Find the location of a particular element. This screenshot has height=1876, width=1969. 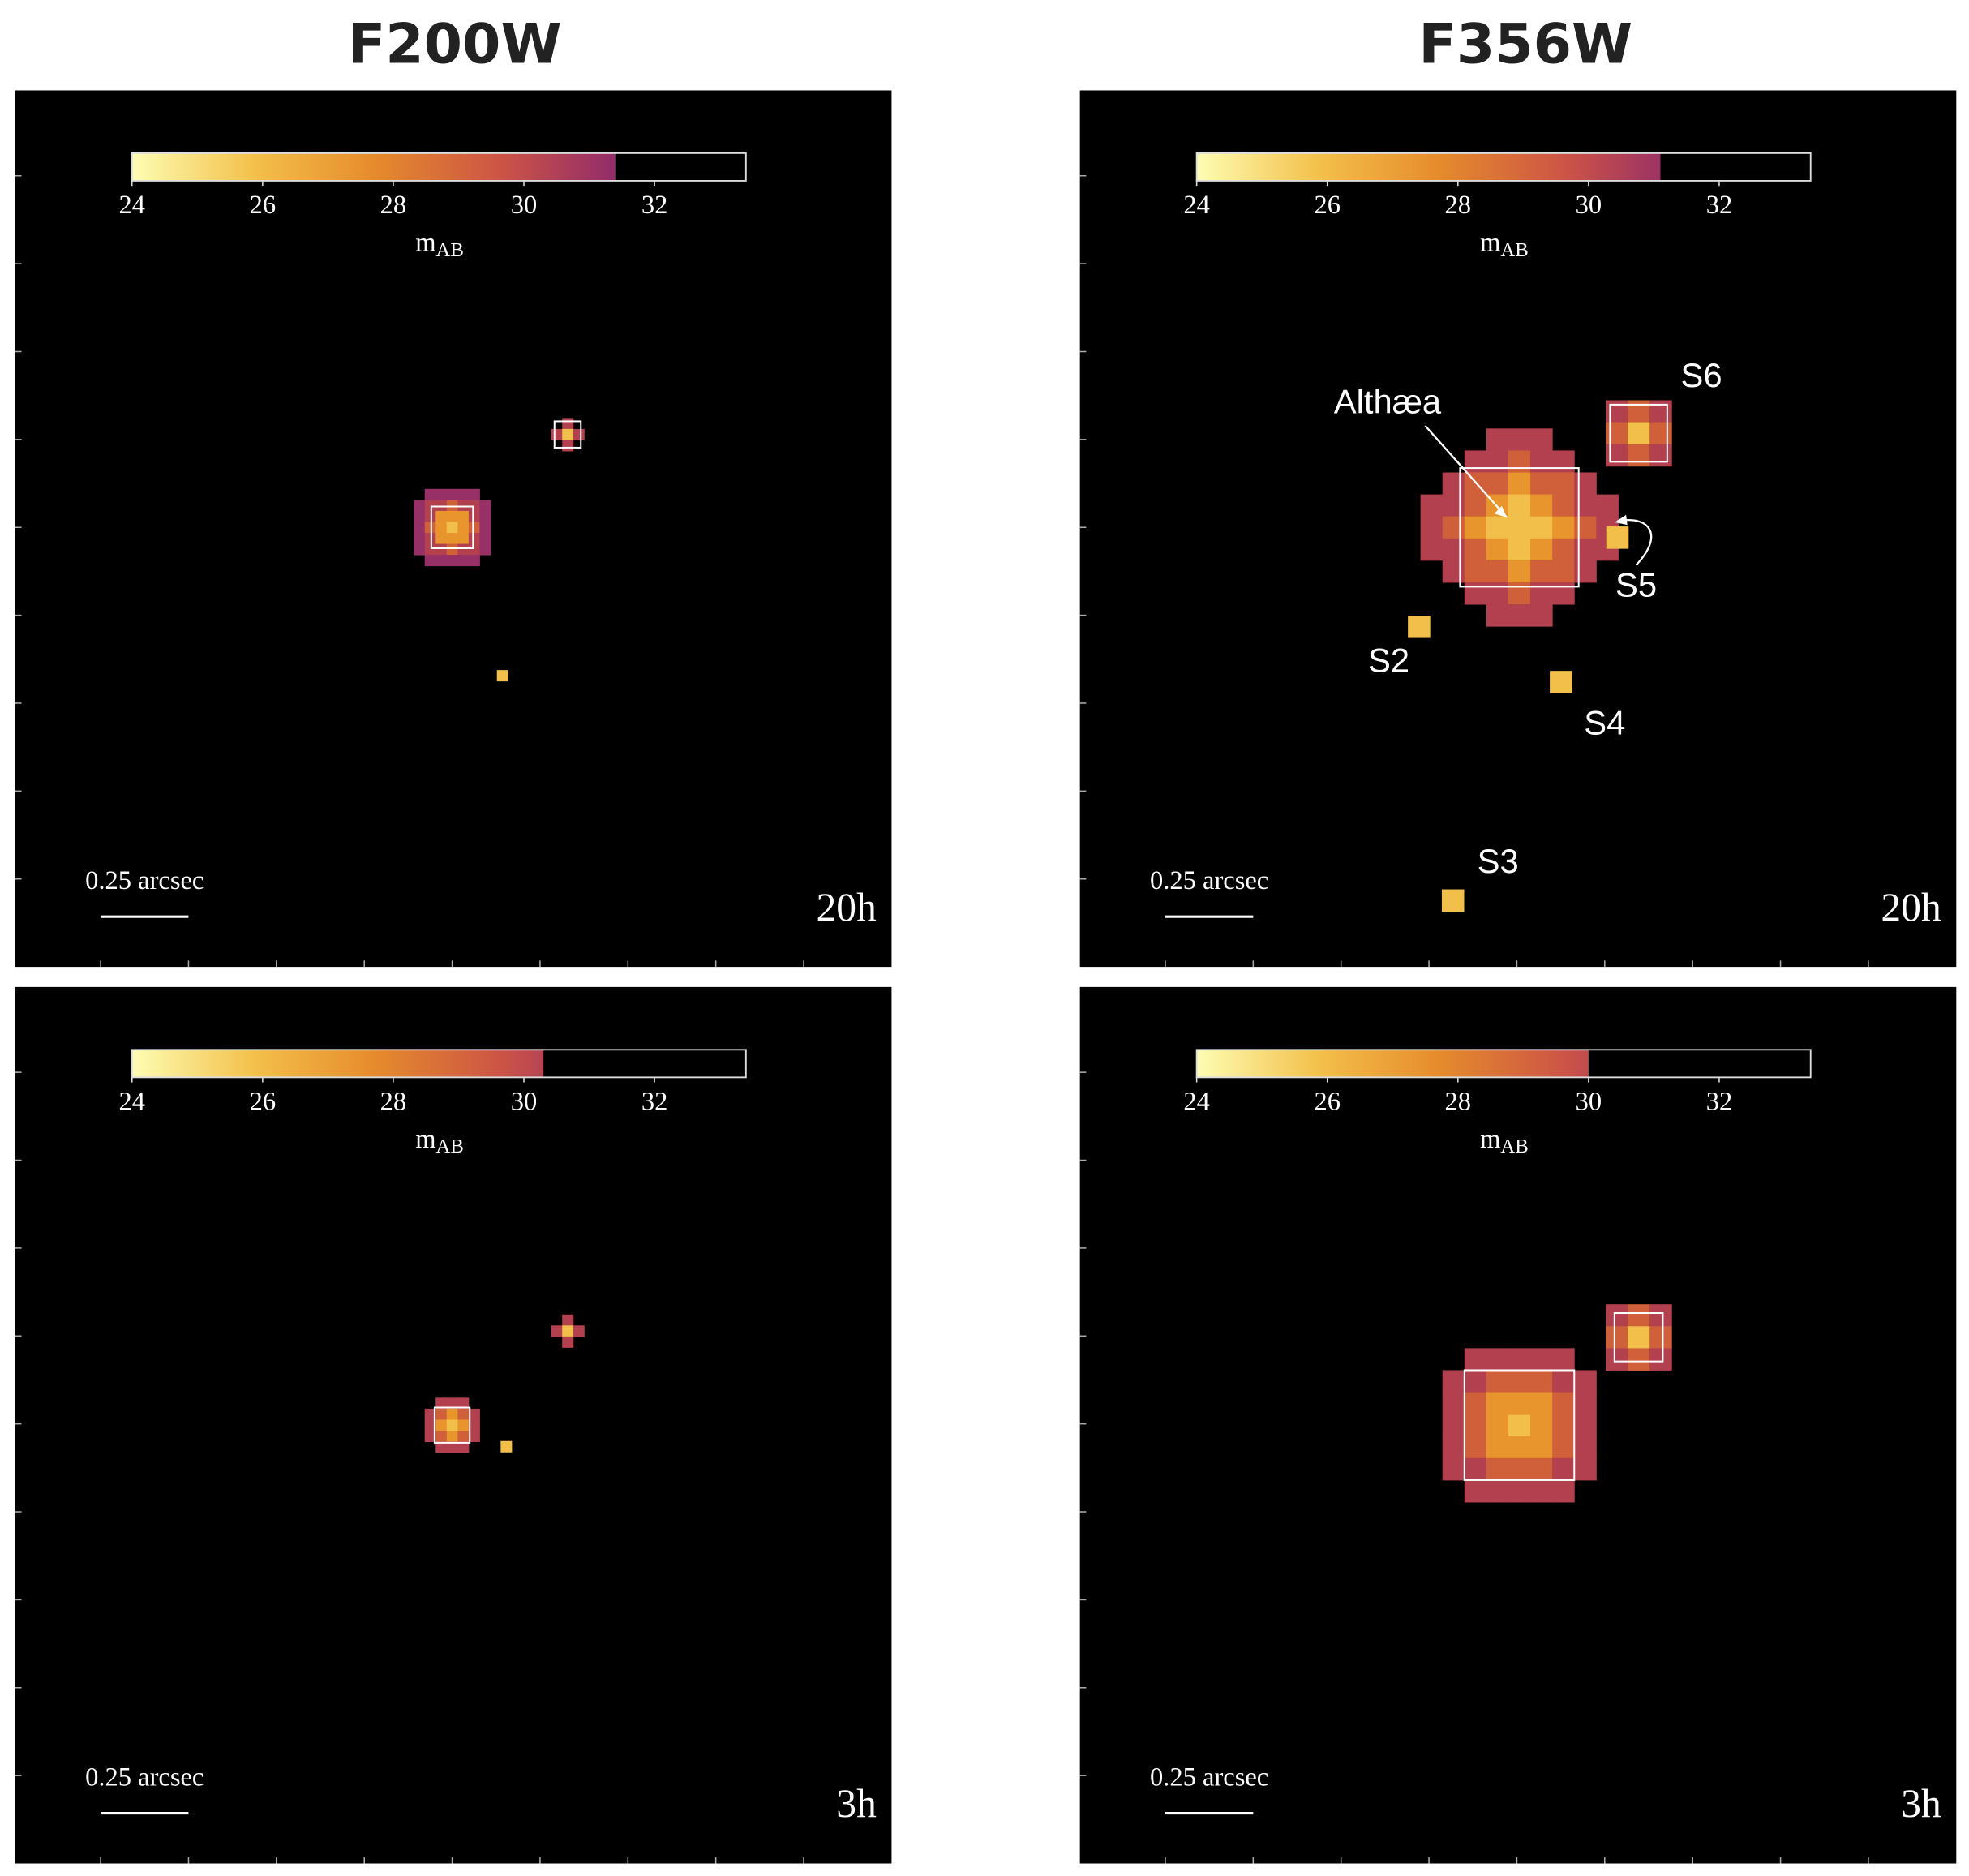

annotation-arrow is located at coordinates (1635, 542).